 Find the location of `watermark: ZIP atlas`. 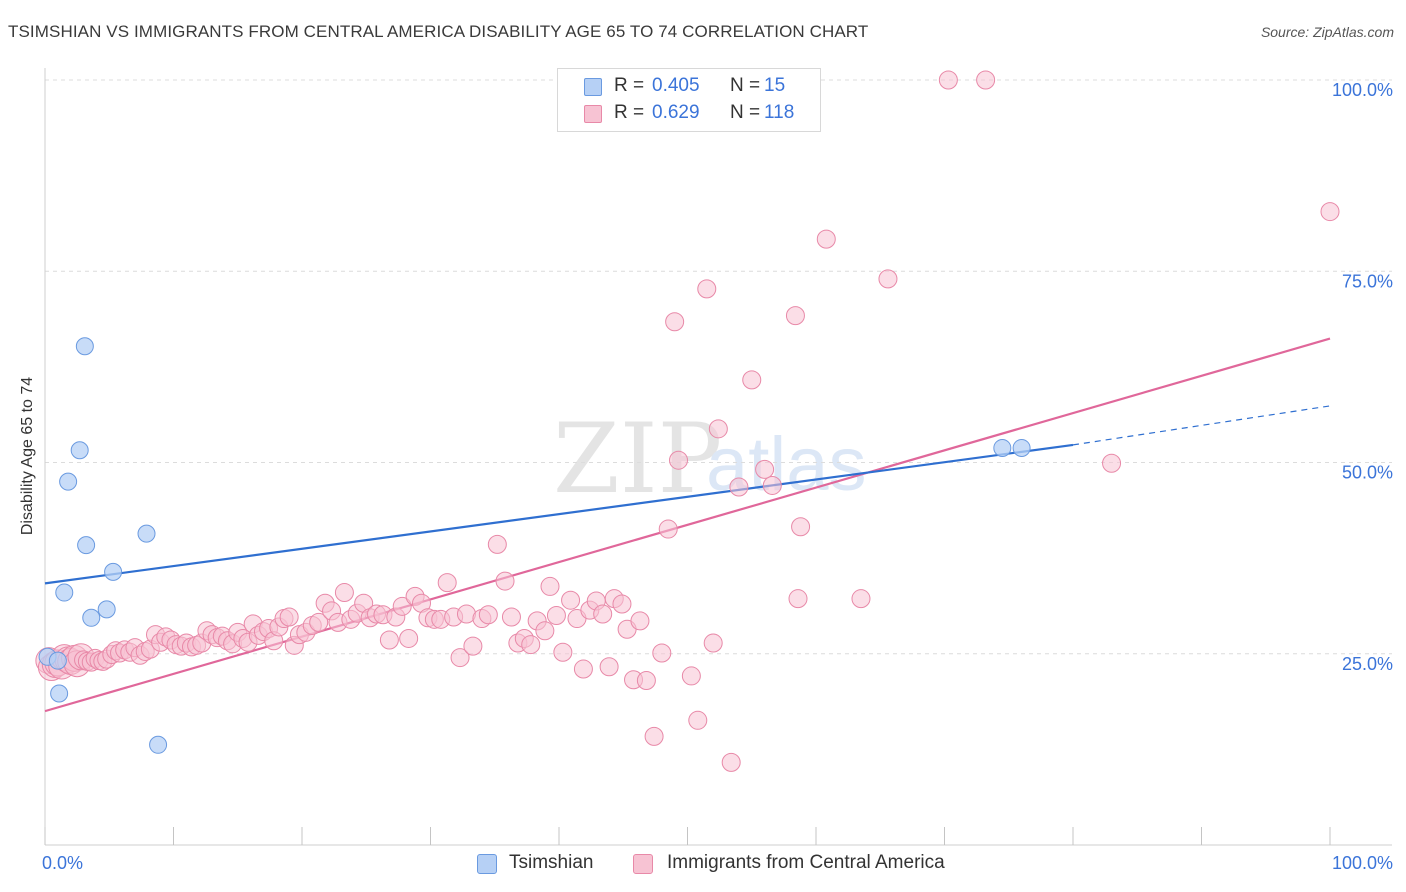

watermark: ZIP atlas is located at coordinates (710, 459).